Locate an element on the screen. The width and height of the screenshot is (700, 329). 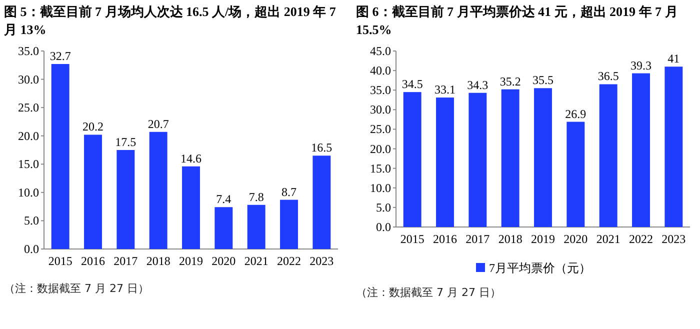
data-label: 26.9 is located at coordinates (575, 113).